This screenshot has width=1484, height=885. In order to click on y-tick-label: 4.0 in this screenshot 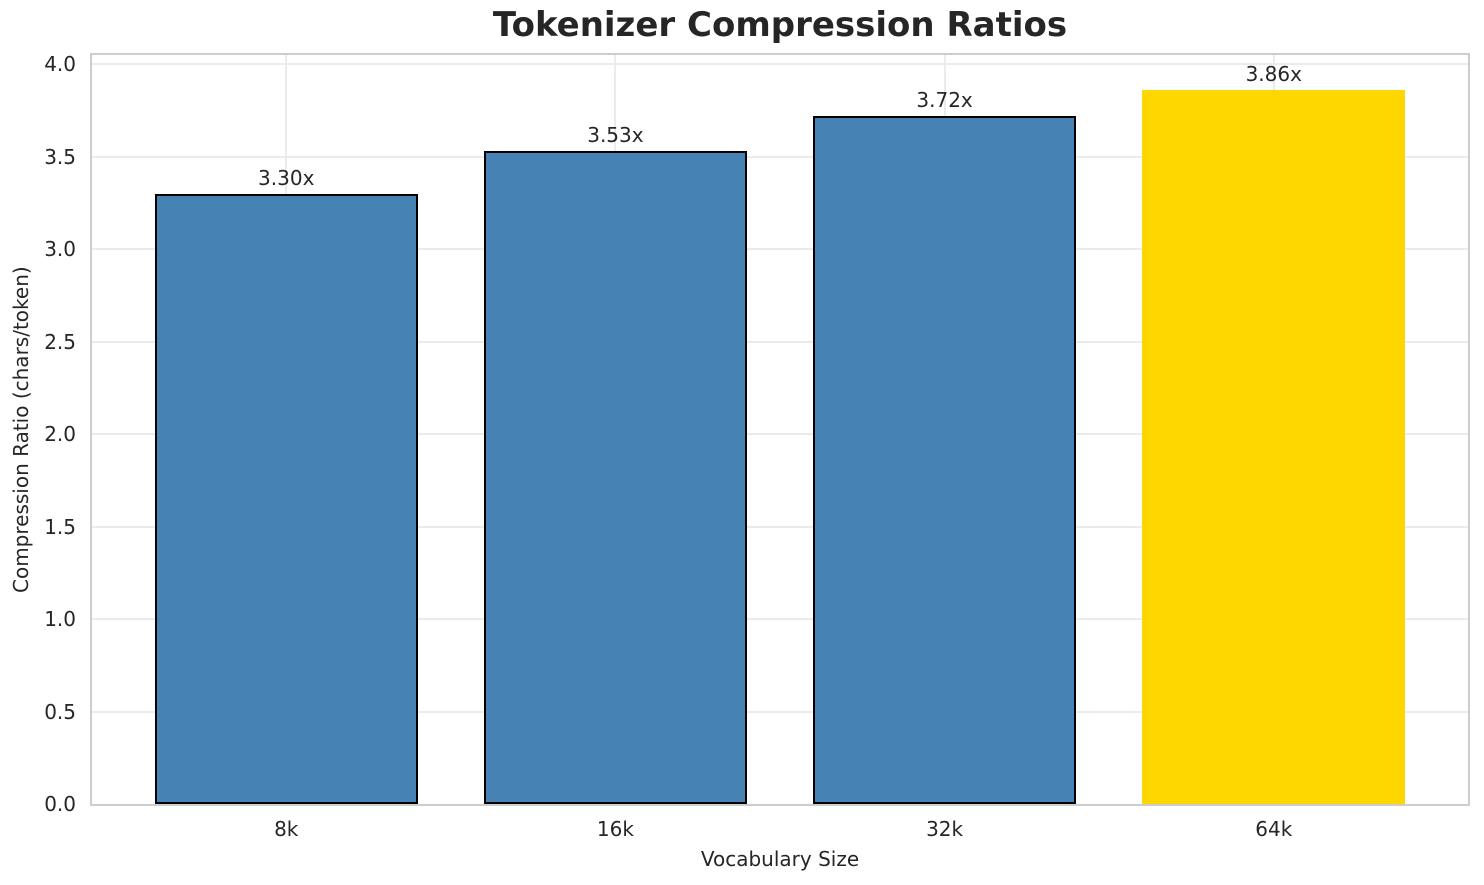, I will do `click(60, 64)`.